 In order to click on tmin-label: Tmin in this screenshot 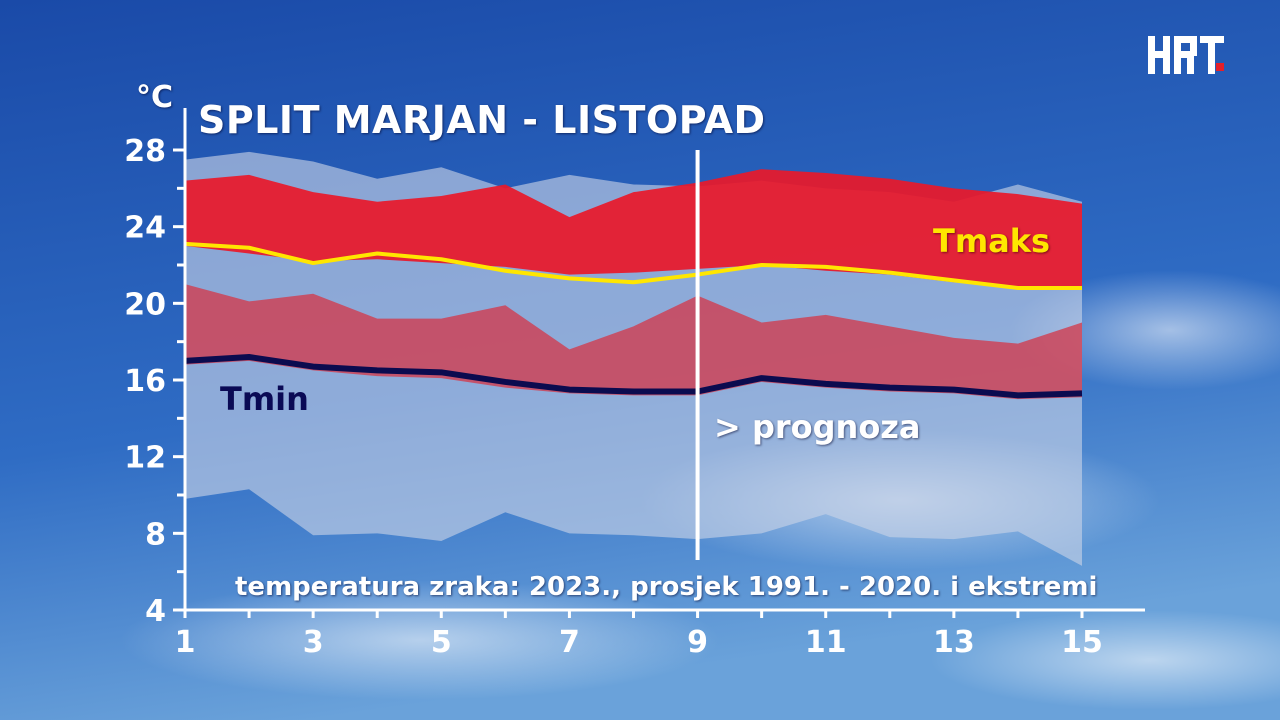, I will do `click(264, 399)`.